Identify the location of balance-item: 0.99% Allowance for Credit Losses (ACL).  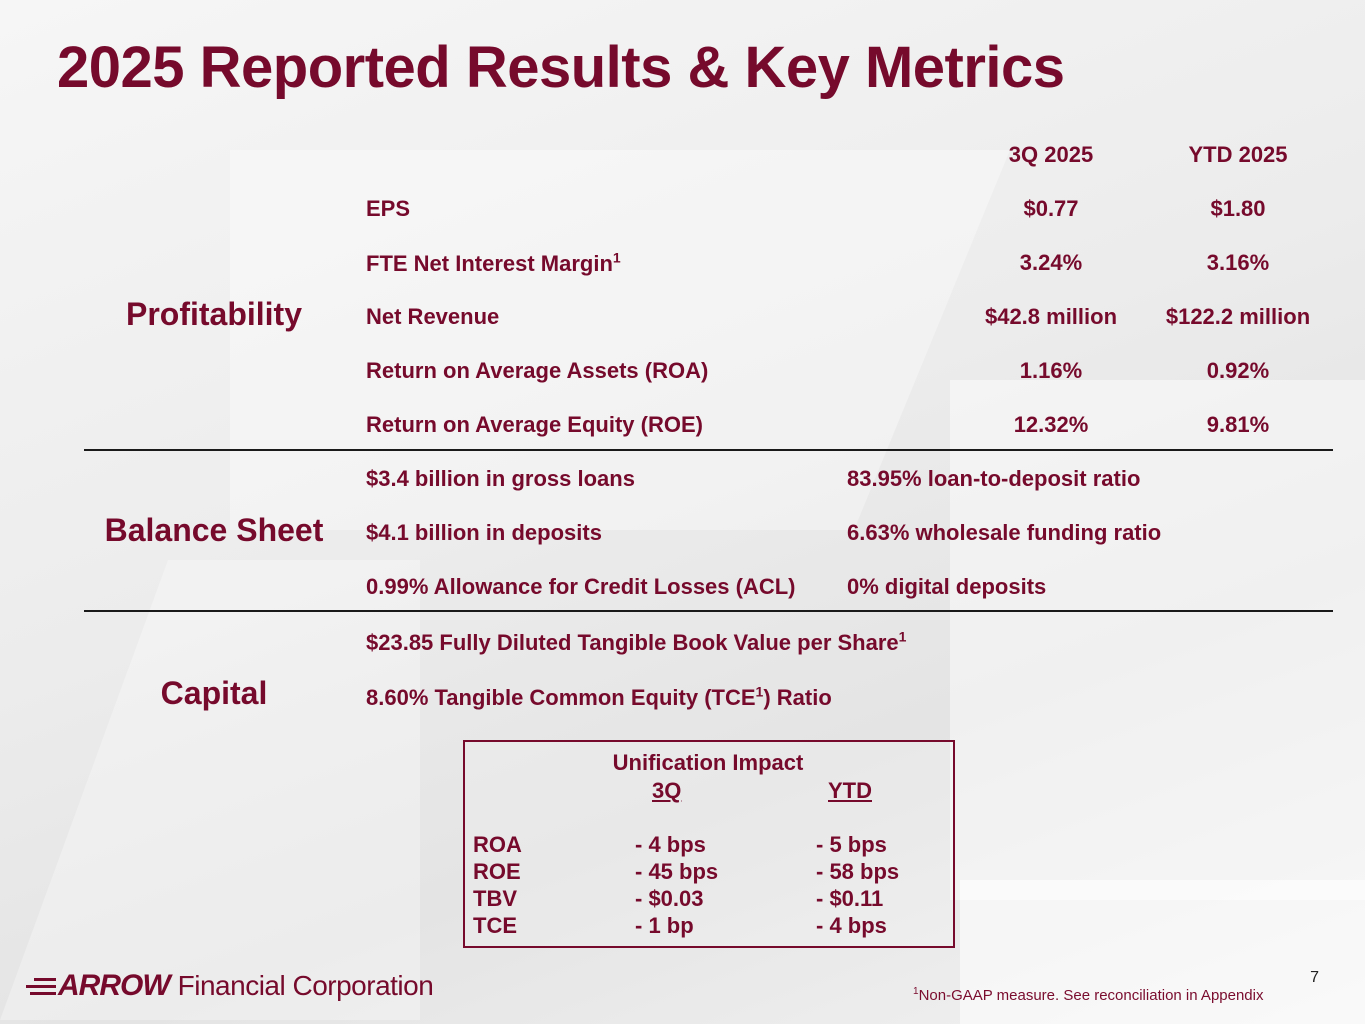
(581, 586).